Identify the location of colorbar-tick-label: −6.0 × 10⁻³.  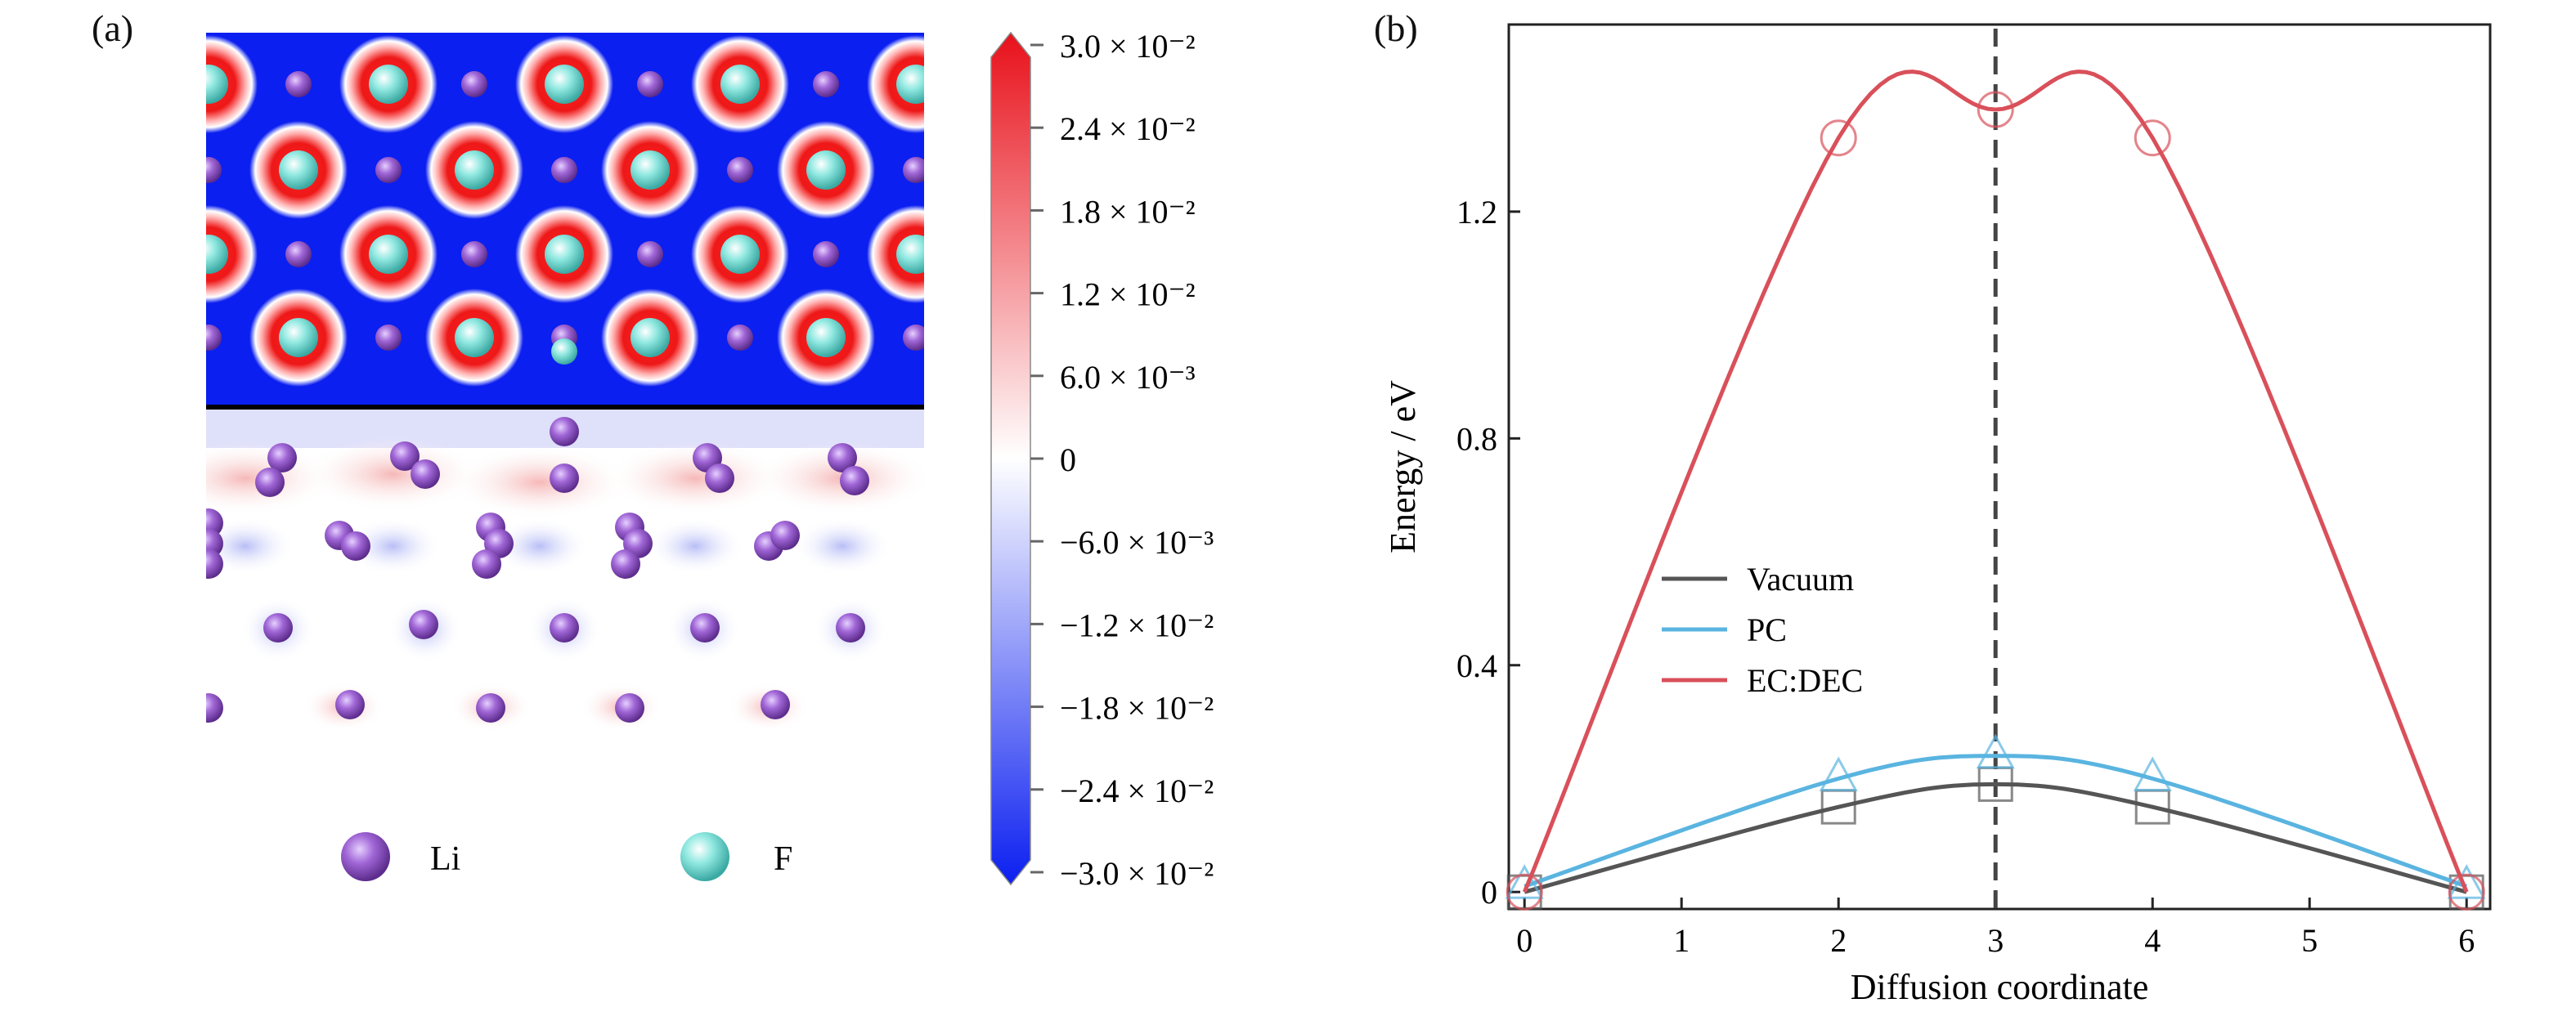
(1137, 542).